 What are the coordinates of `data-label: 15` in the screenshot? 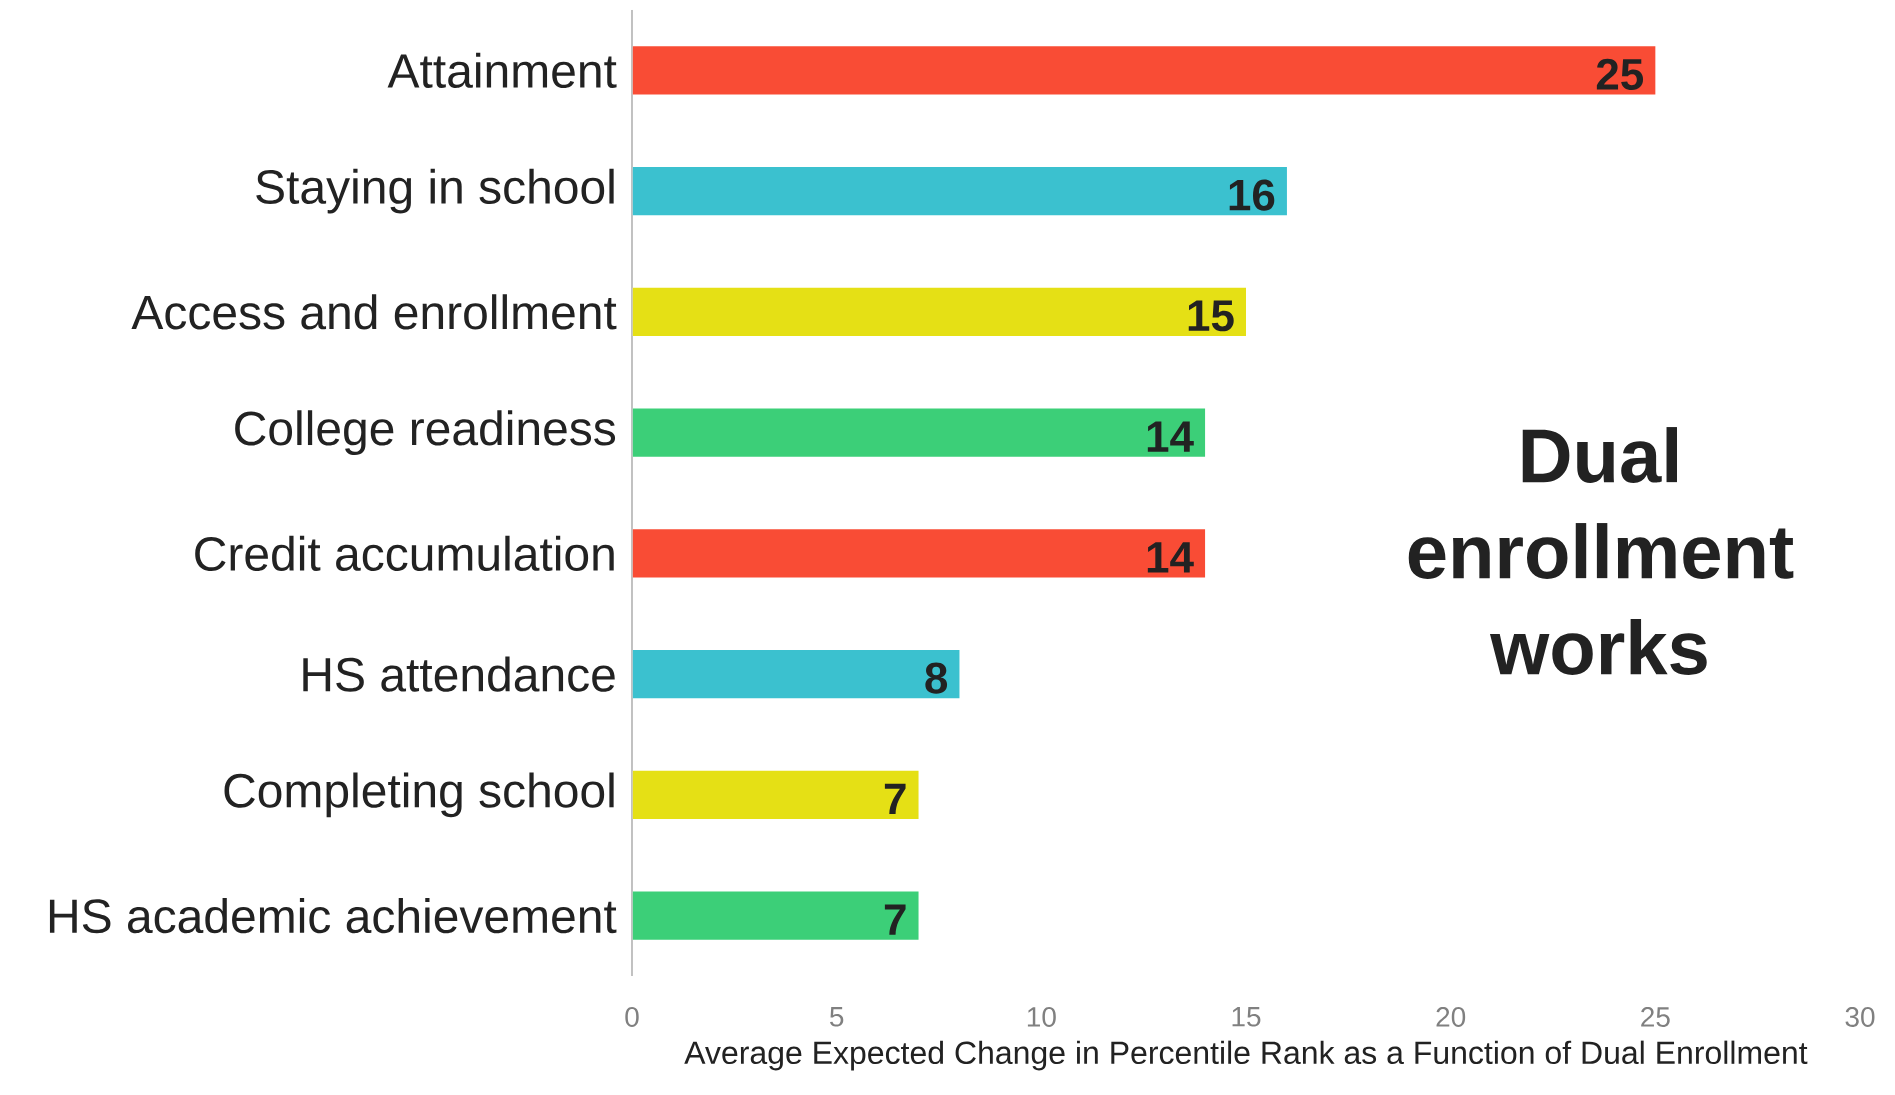 It's located at (1211, 316).